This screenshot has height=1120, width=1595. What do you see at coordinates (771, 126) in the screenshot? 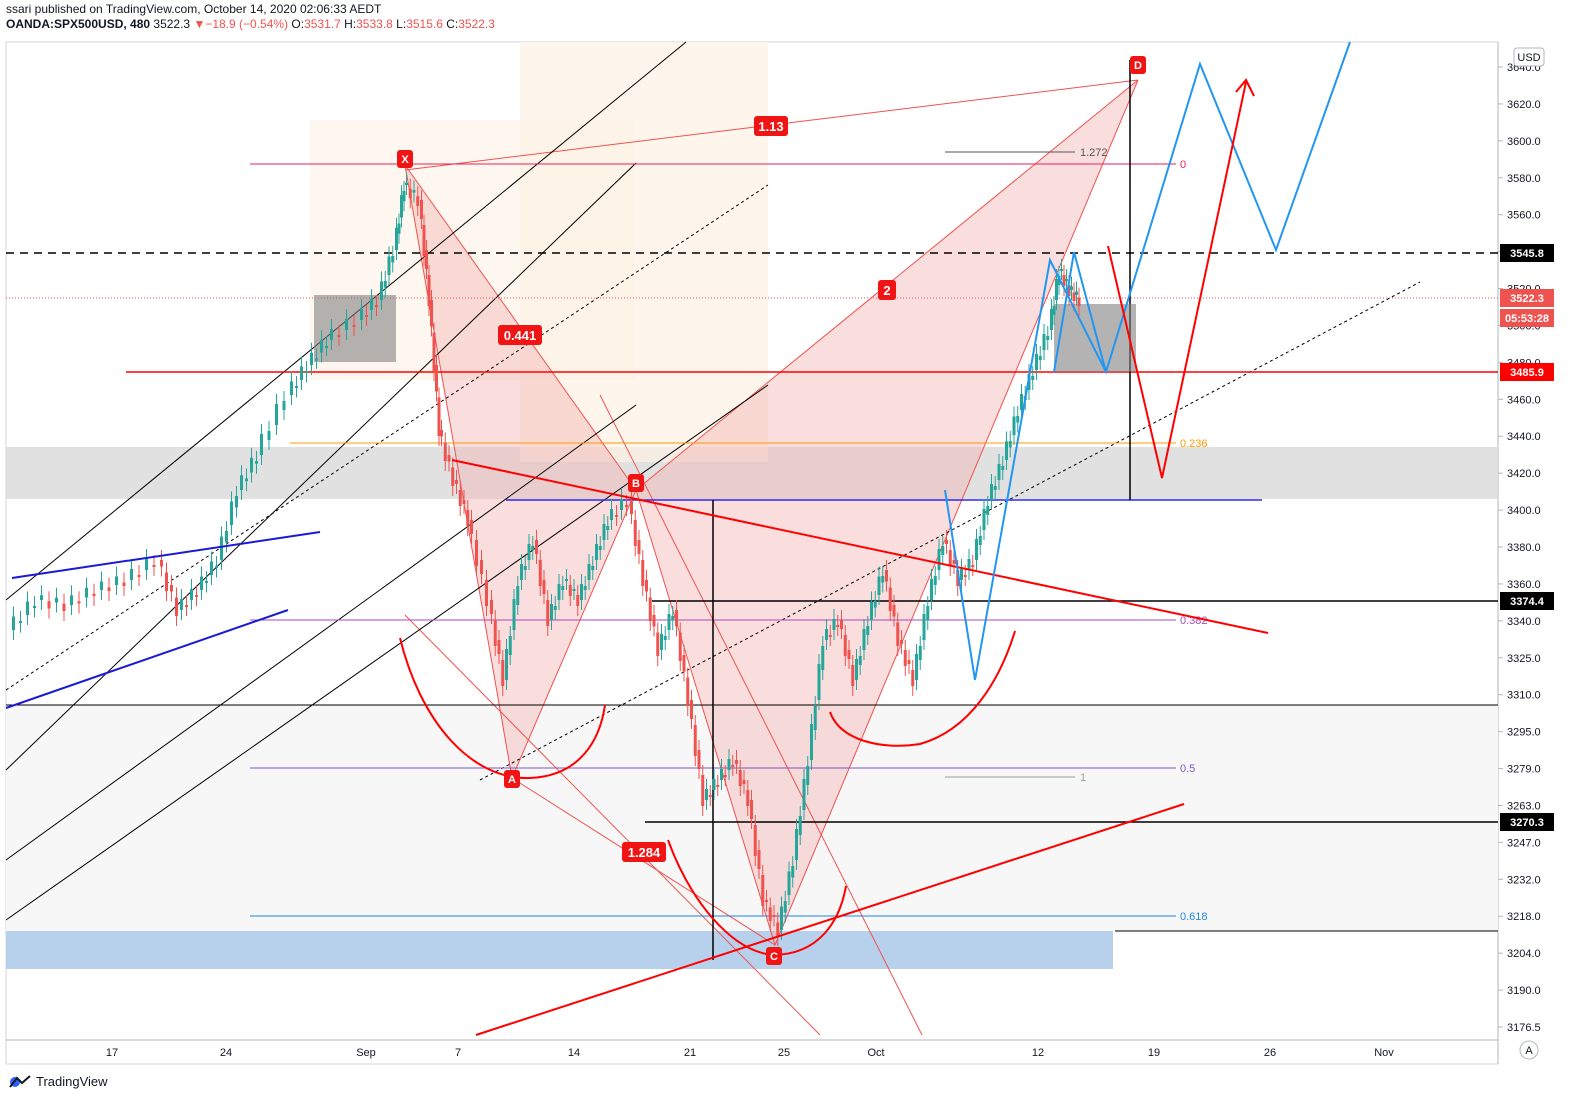
I see `ratio-label-113: 1.13` at bounding box center [771, 126].